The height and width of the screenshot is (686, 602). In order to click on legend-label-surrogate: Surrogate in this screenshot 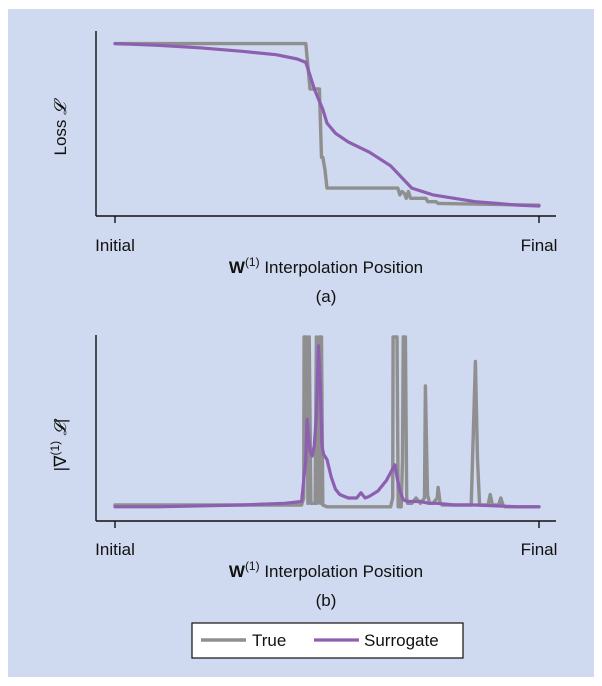, I will do `click(401, 640)`.